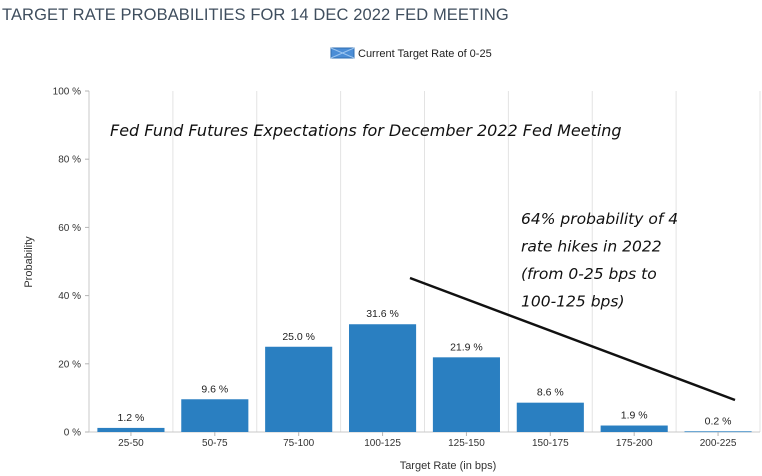  I want to click on legend: Current Target Rate of 0-25, so click(411, 53).